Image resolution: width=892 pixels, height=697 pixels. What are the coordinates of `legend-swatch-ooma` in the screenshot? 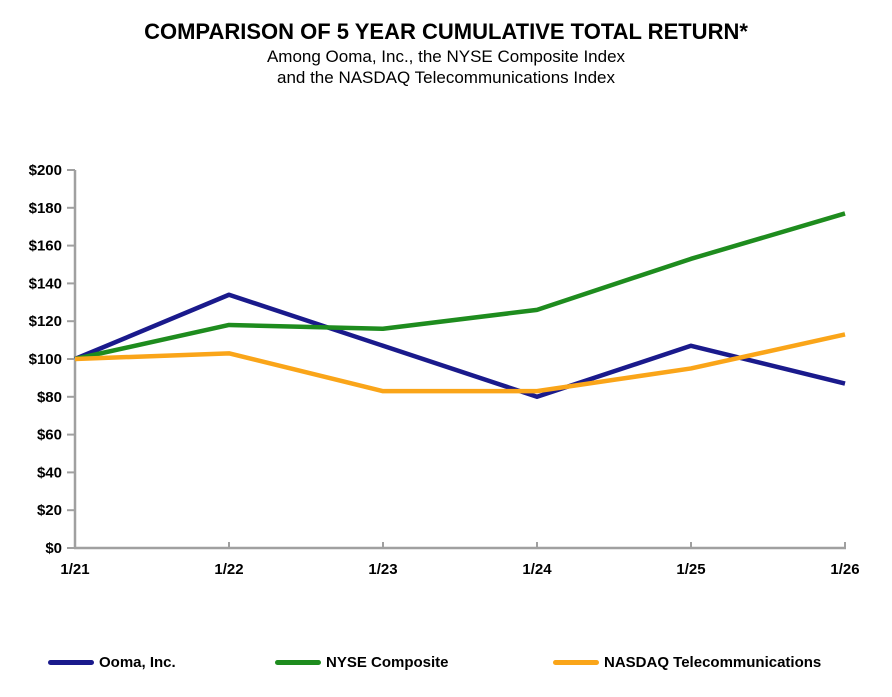 It's located at (71, 662).